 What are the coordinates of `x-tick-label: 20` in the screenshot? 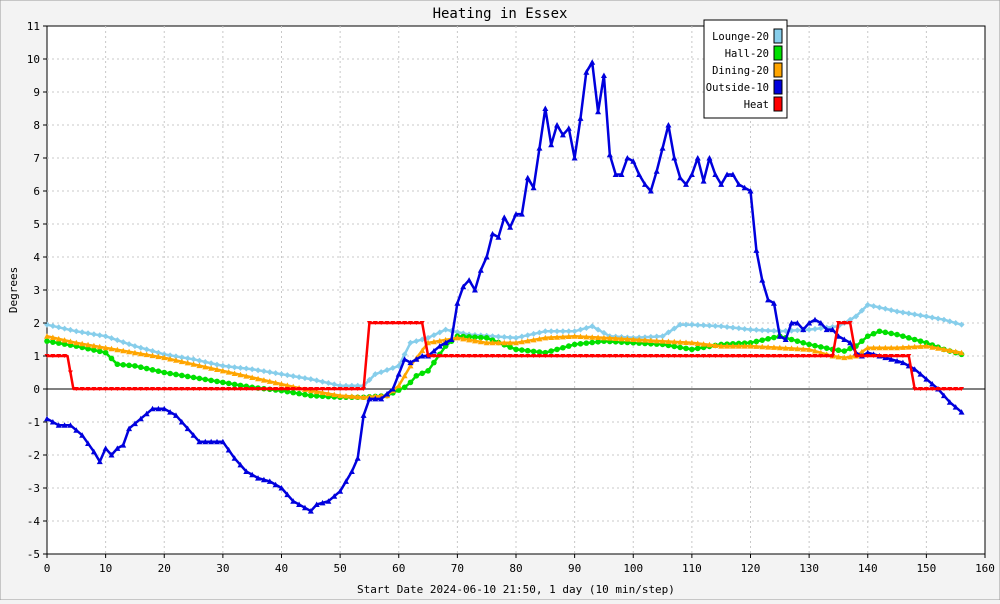 It's located at (164, 568).